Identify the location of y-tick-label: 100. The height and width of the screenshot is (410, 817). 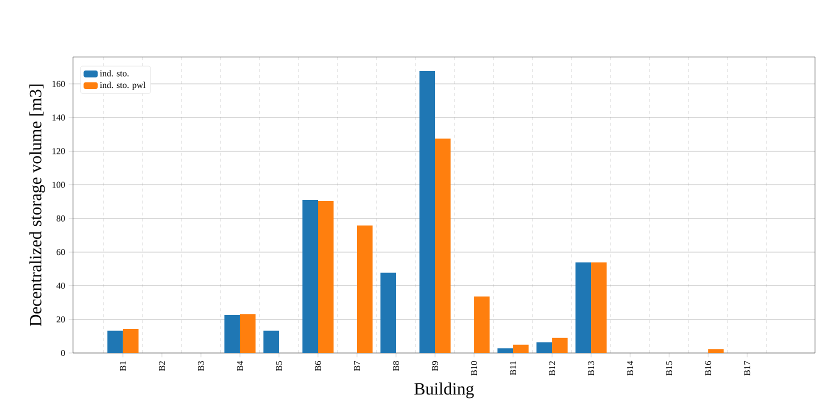
(58, 185).